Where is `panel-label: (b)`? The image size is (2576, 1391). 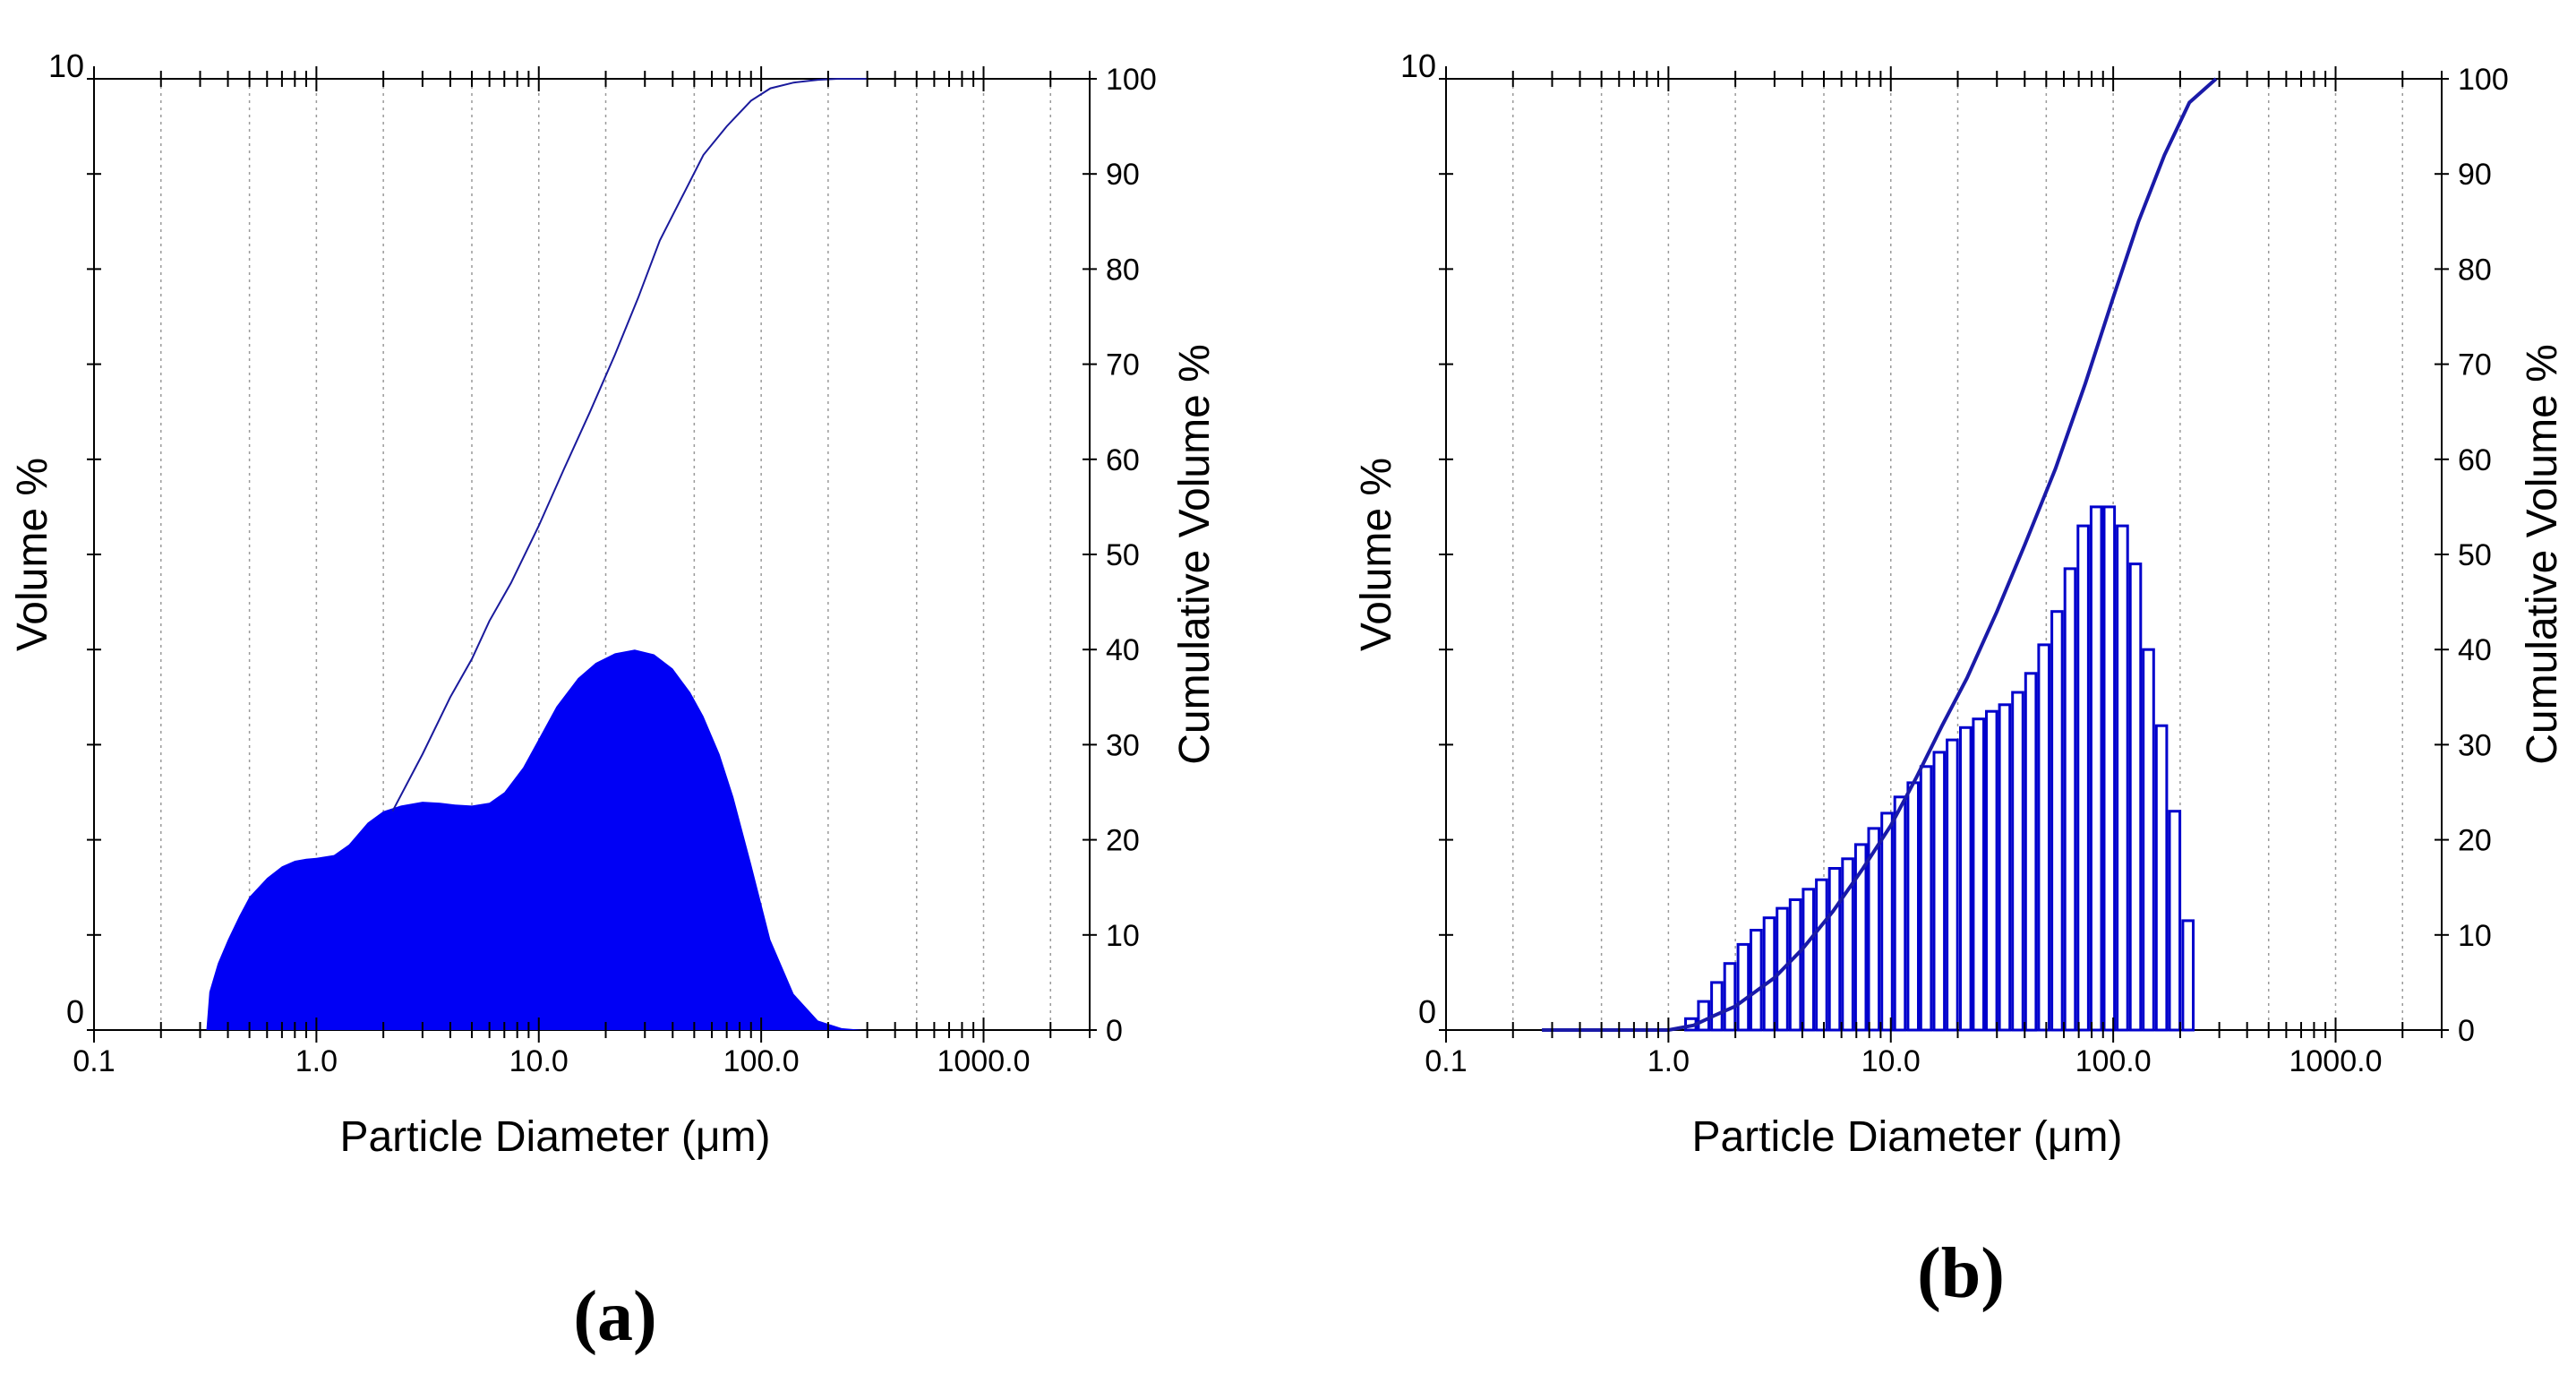
panel-label: (b) is located at coordinates (1961, 1273).